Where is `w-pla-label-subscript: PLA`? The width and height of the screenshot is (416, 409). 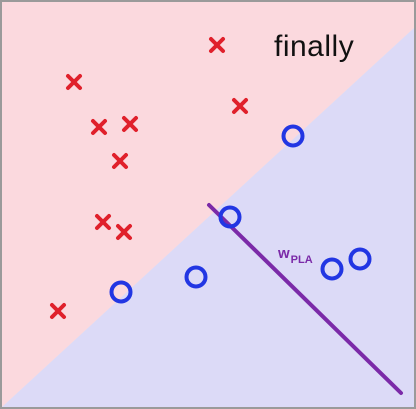
w-pla-label-subscript: PLA is located at coordinates (301, 260).